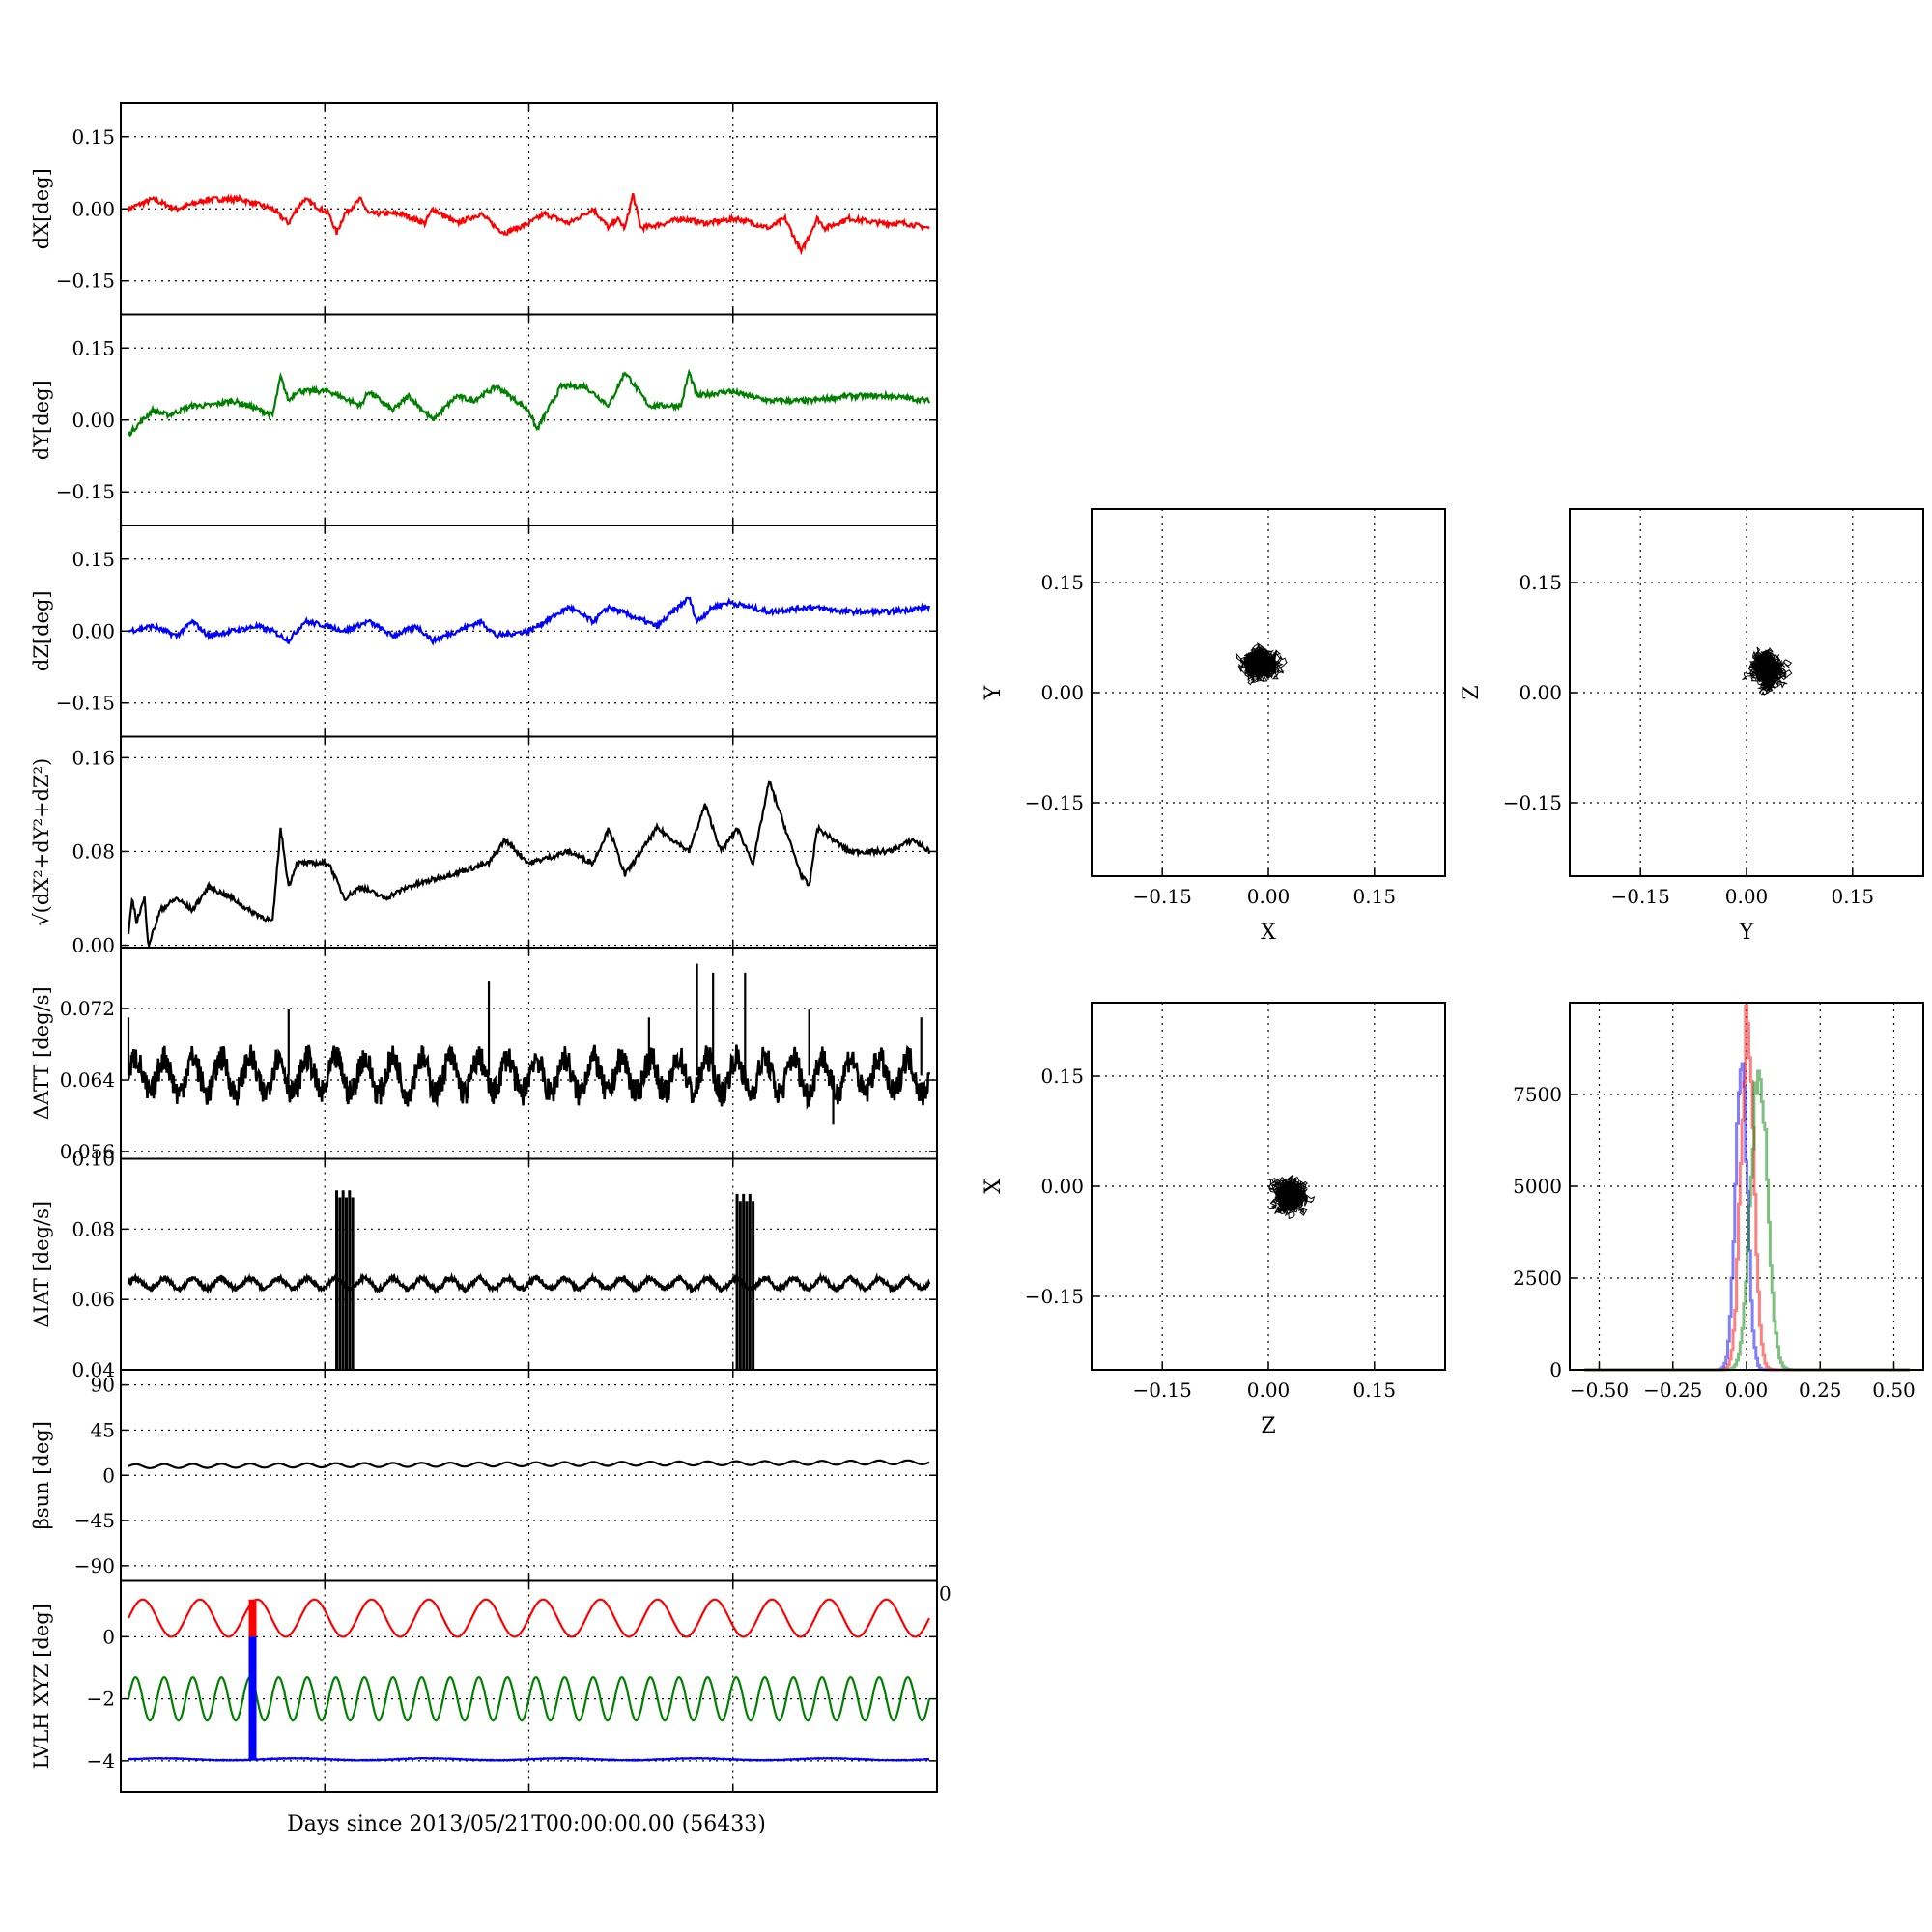 This screenshot has height=1932, width=1932. Describe the element at coordinates (1746, 933) in the screenshot. I see `yz-xlabel: Y` at that location.